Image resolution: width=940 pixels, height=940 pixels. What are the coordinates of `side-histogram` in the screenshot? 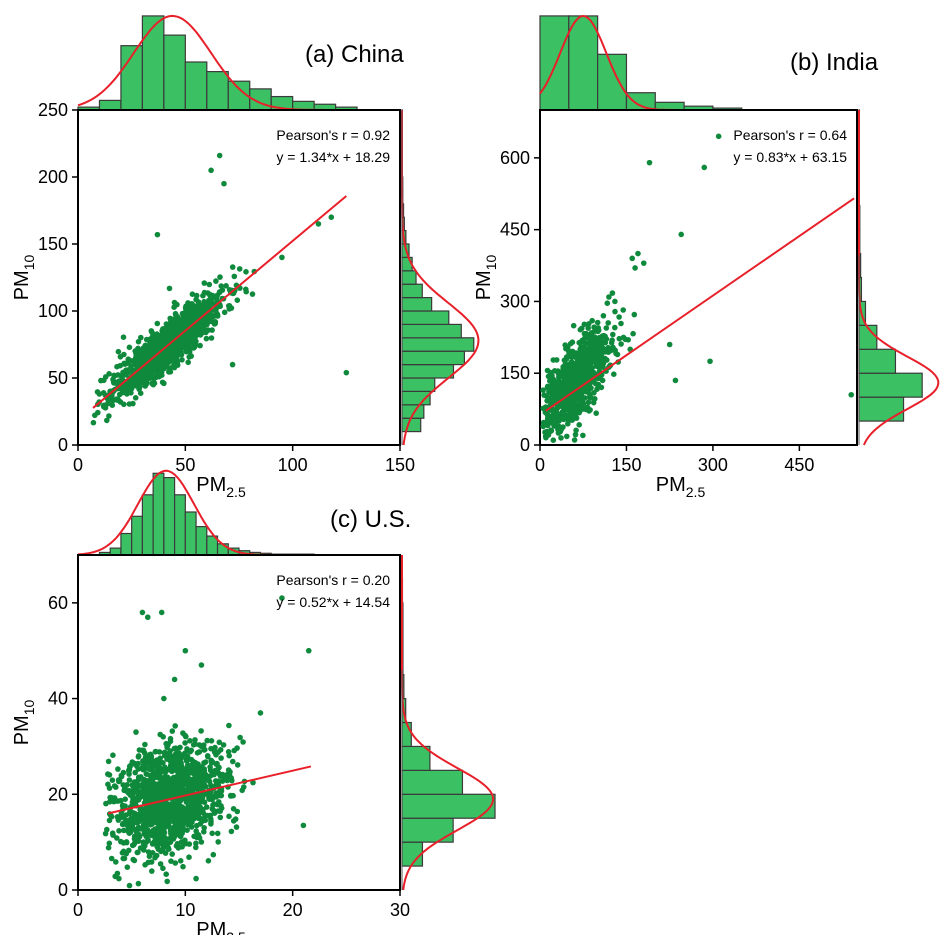 It's located at (898, 277).